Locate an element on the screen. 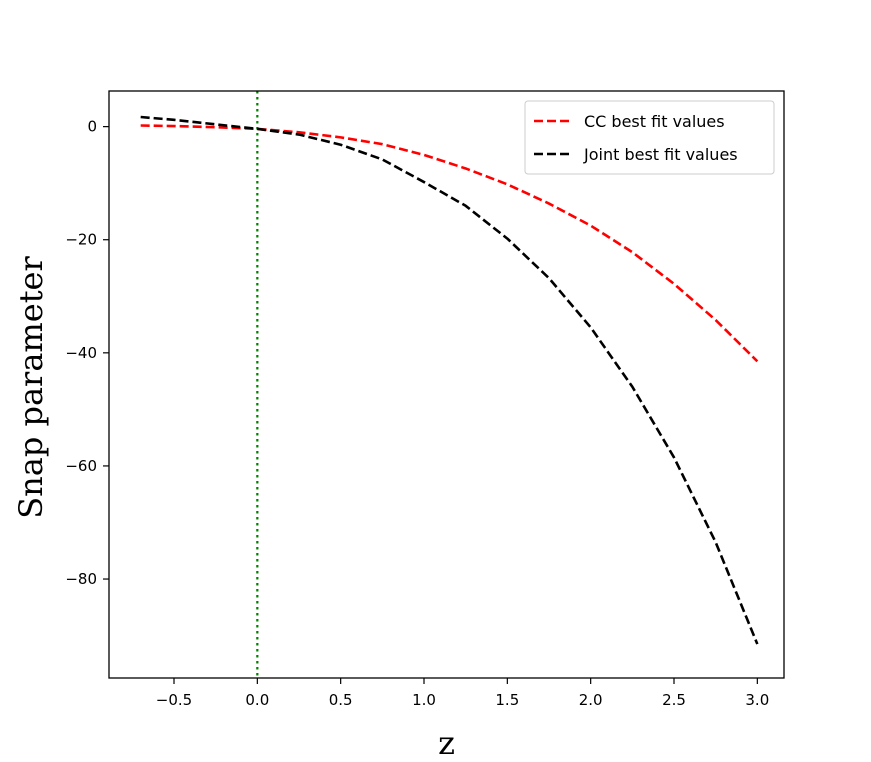 This screenshot has height=762, width=871. x-tick-label: 1.0 is located at coordinates (424, 700).